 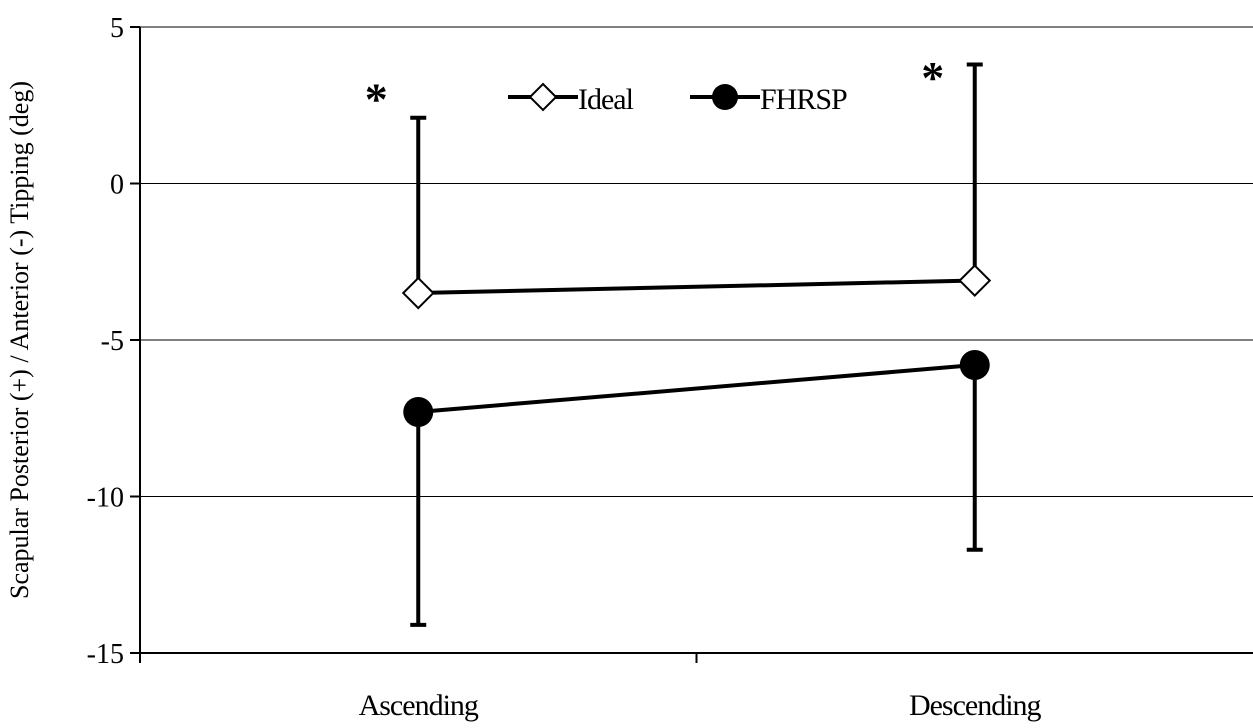 I want to click on y-tick-label: 5, so click(x=117, y=28).